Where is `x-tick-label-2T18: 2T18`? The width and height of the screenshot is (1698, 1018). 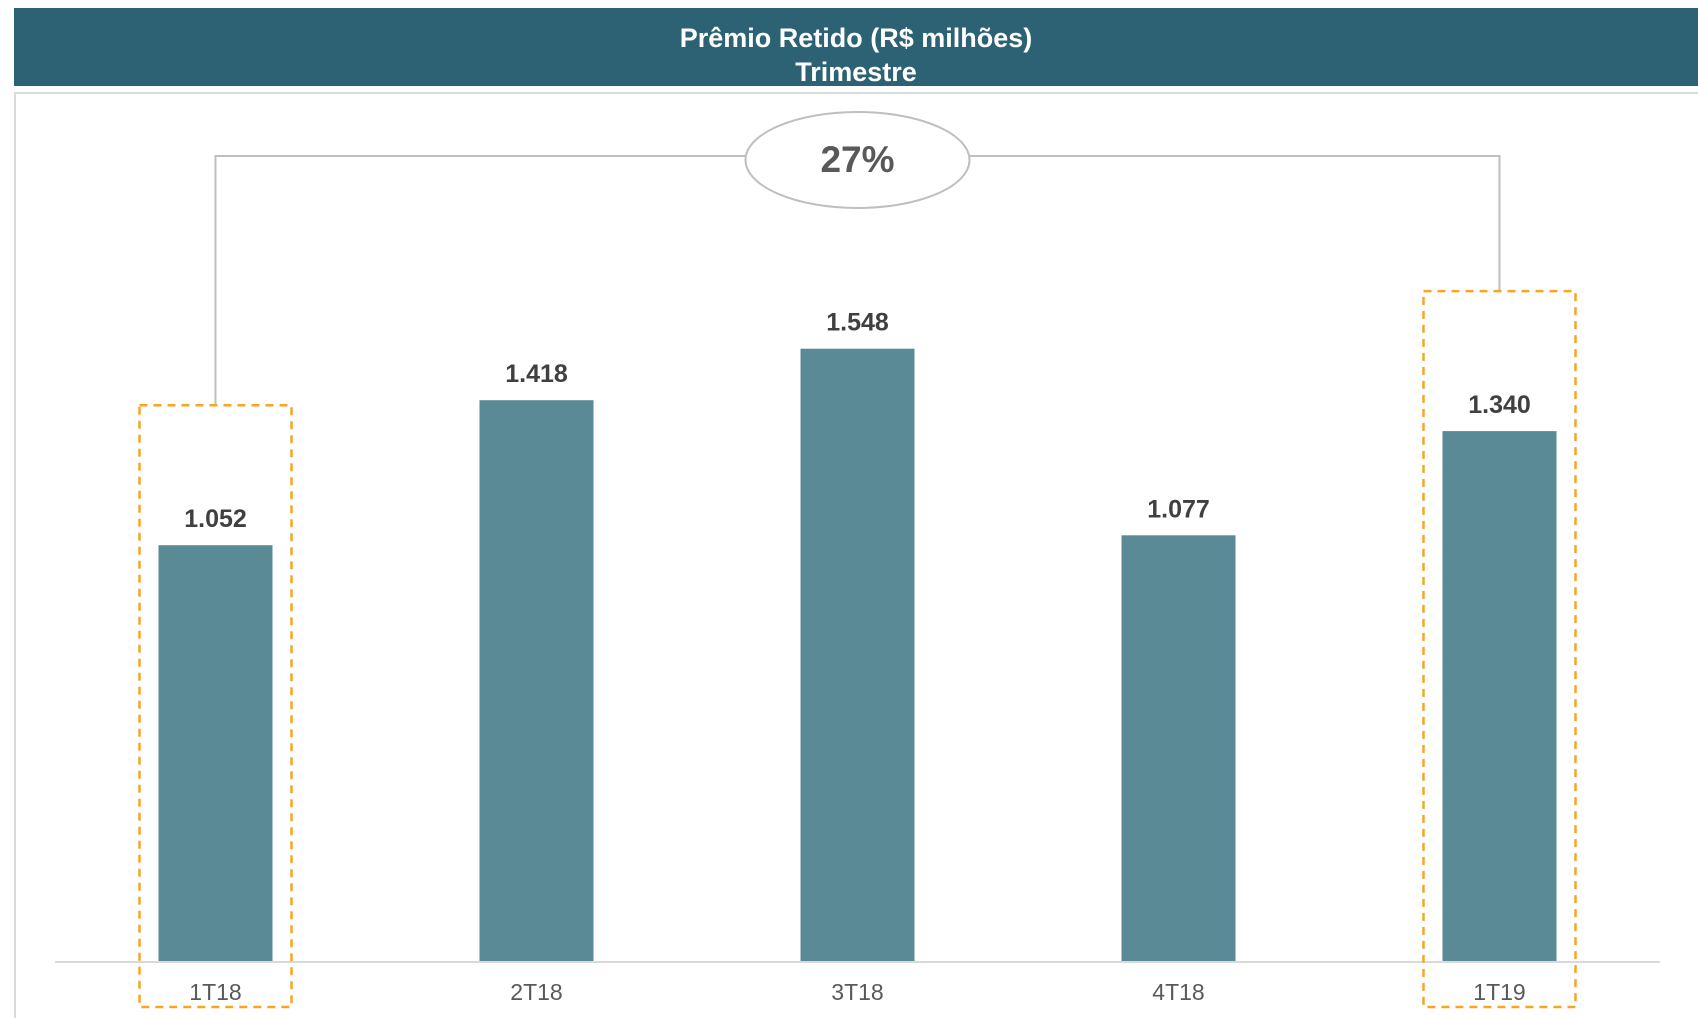 x-tick-label-2T18: 2T18 is located at coordinates (536, 992).